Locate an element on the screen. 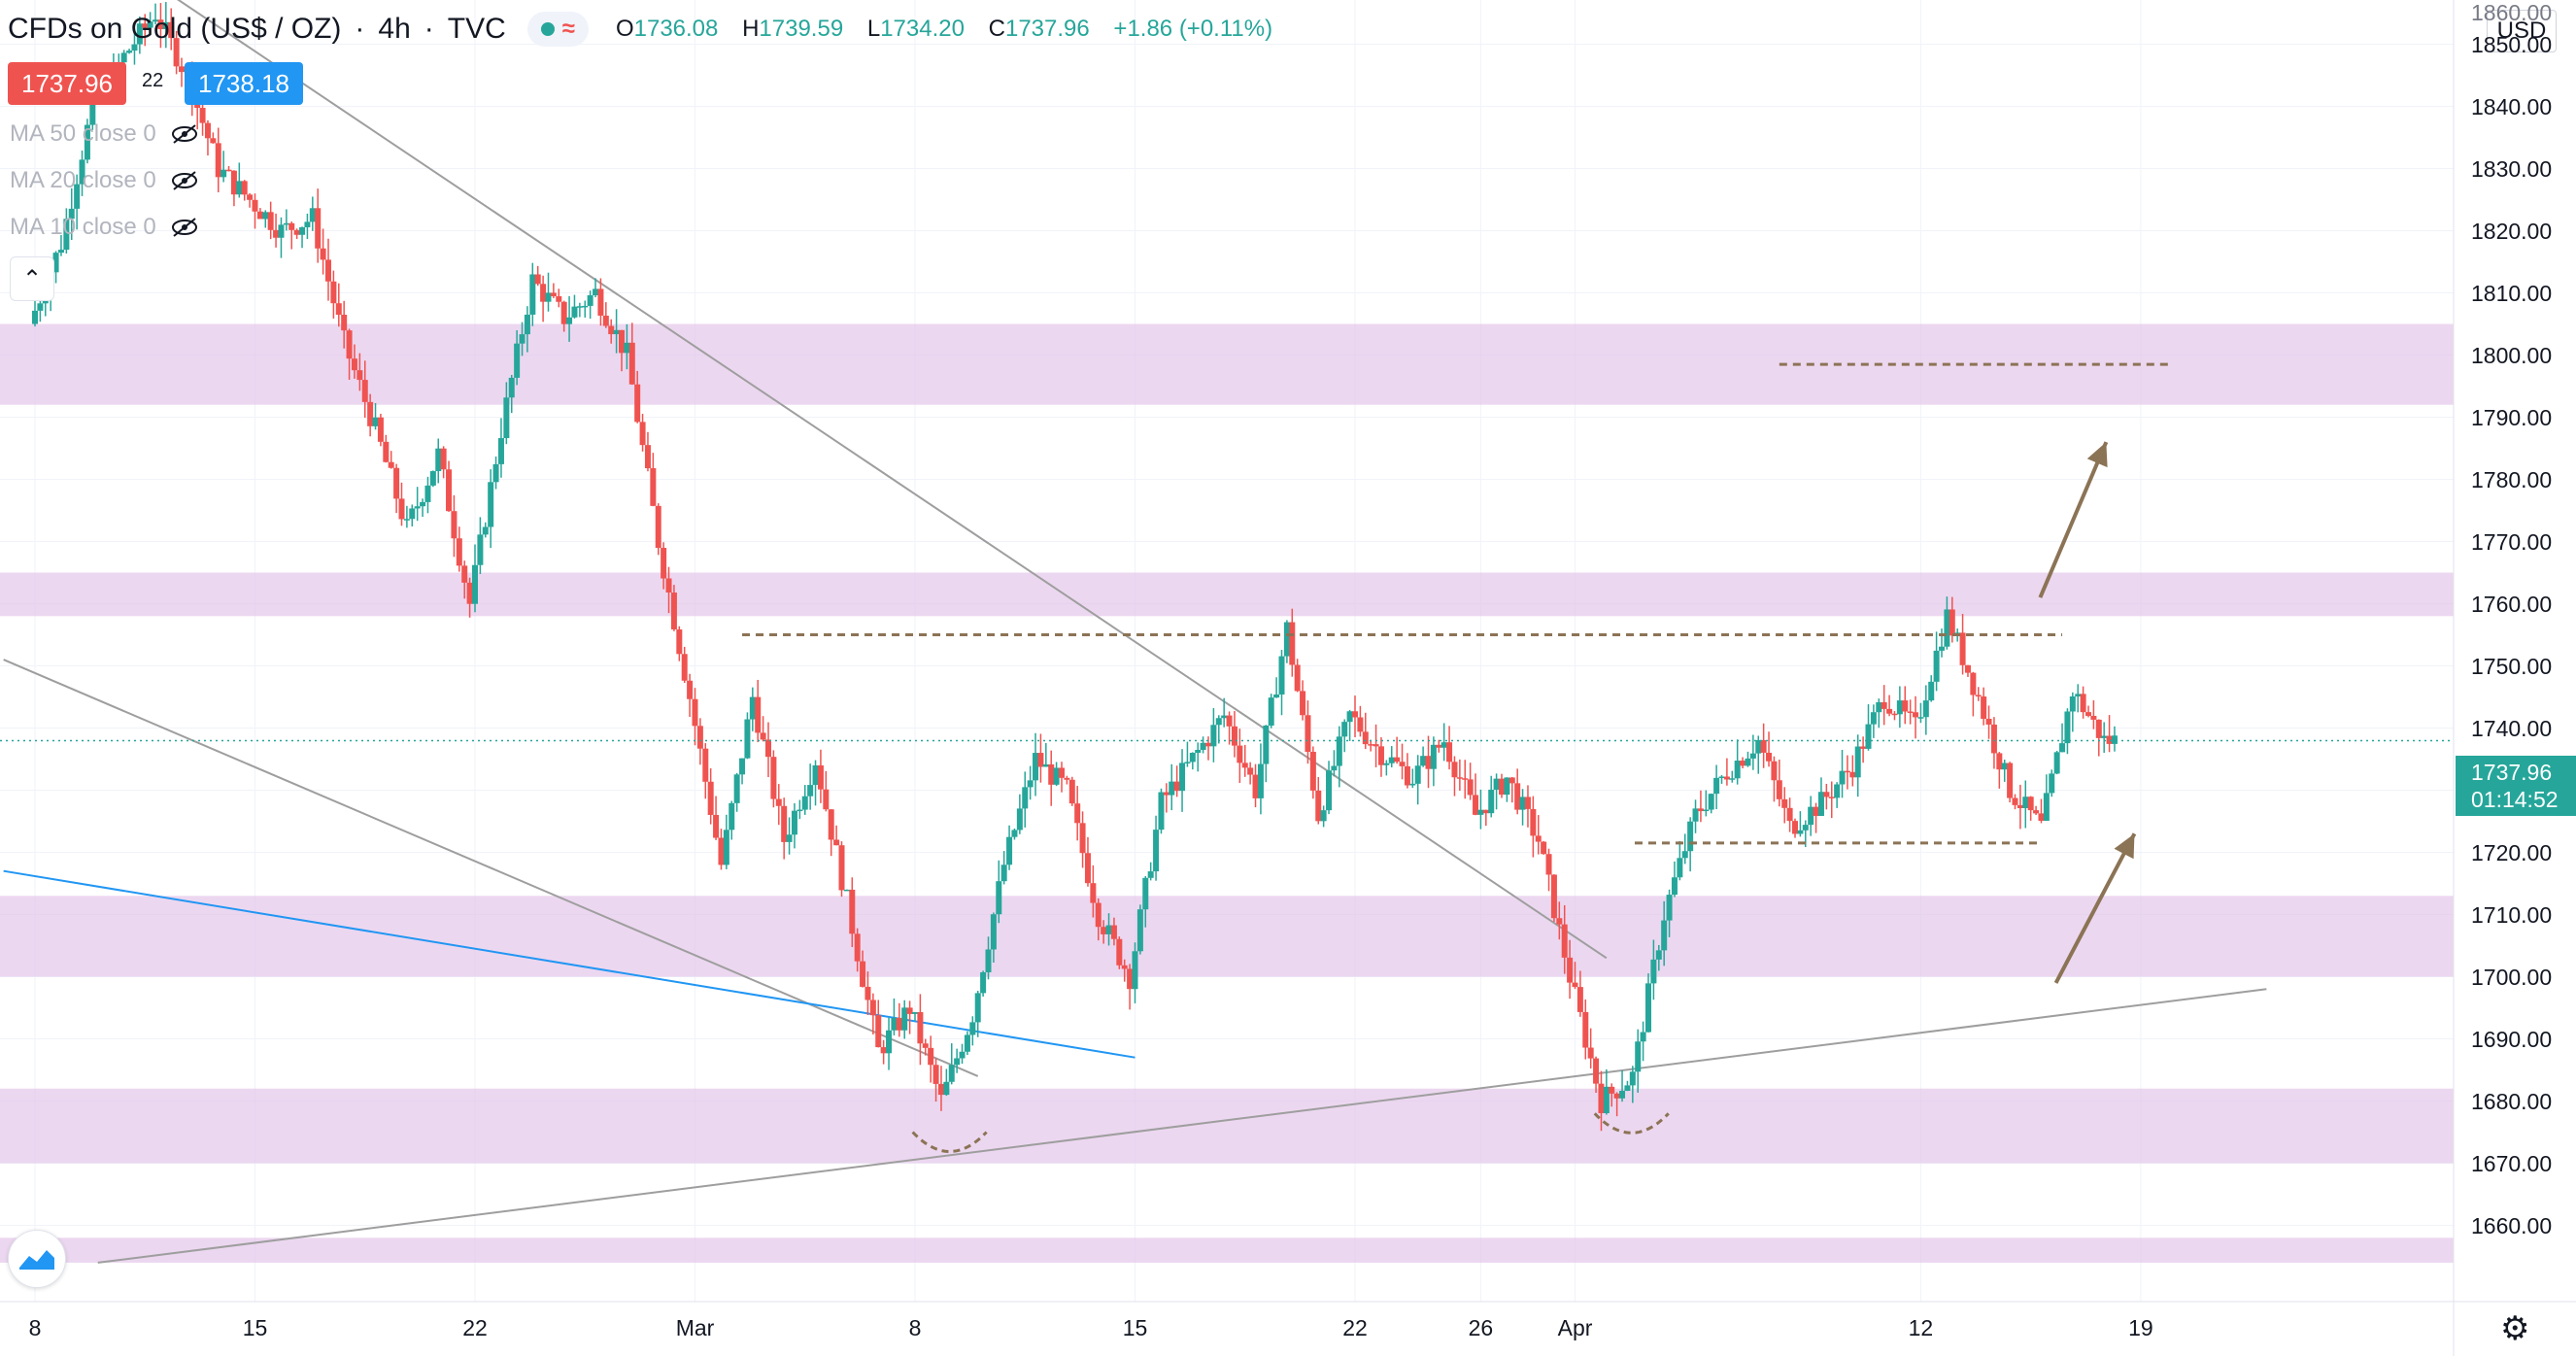 This screenshot has height=1356, width=2576. settings-gear-icon: ⚙ is located at coordinates (2515, 1328).